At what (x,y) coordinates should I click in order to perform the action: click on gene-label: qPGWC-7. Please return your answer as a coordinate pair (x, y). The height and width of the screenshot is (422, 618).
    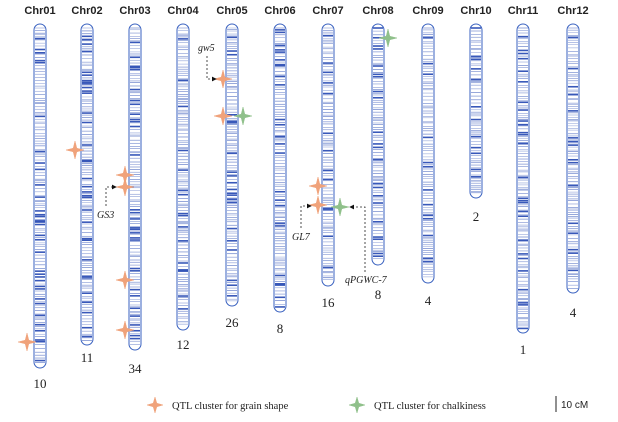
    Looking at the image, I should click on (366, 280).